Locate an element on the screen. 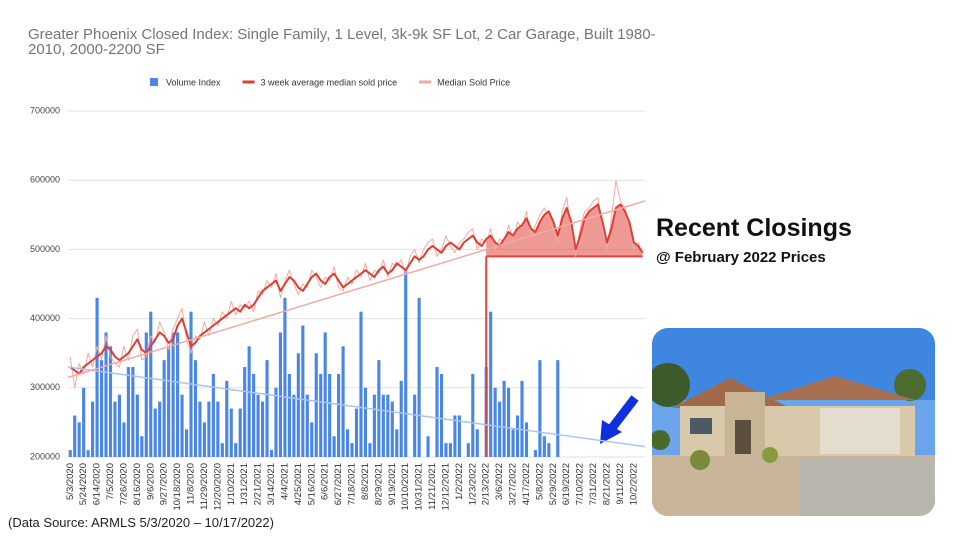 The width and height of the screenshot is (960, 540). x-tick-label: 8/8/2021 is located at coordinates (365, 481).